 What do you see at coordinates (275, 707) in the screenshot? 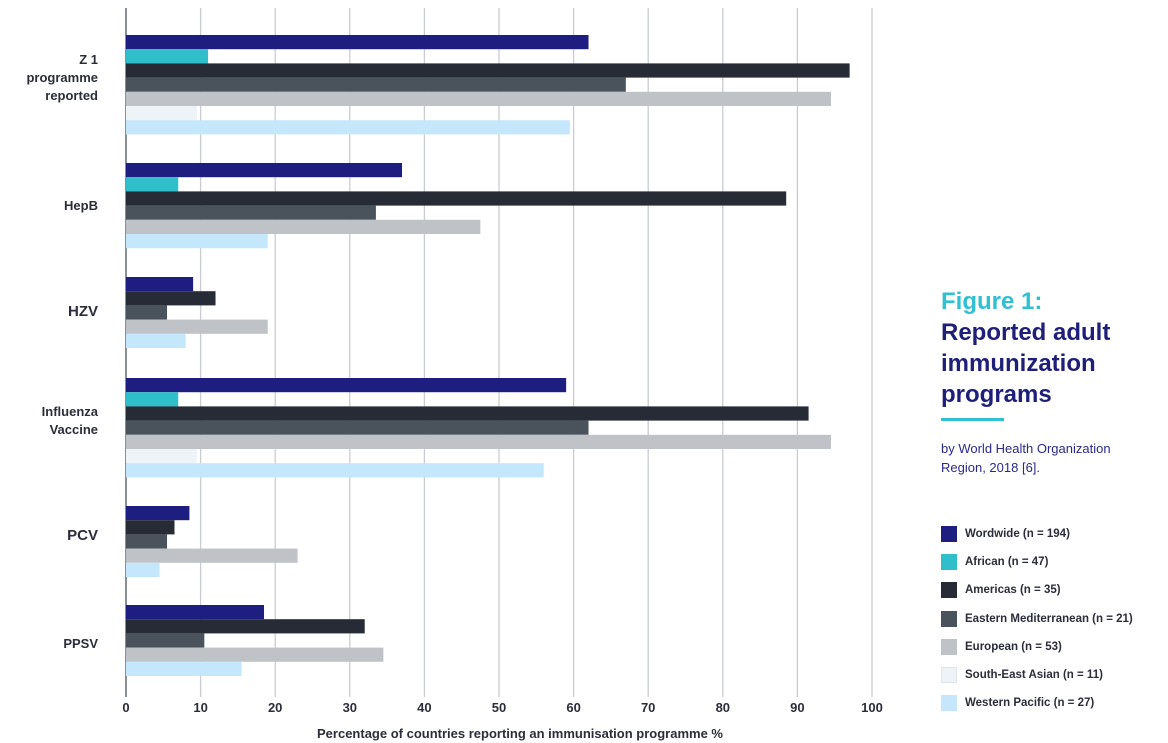
I see `x-tick-label: 20` at bounding box center [275, 707].